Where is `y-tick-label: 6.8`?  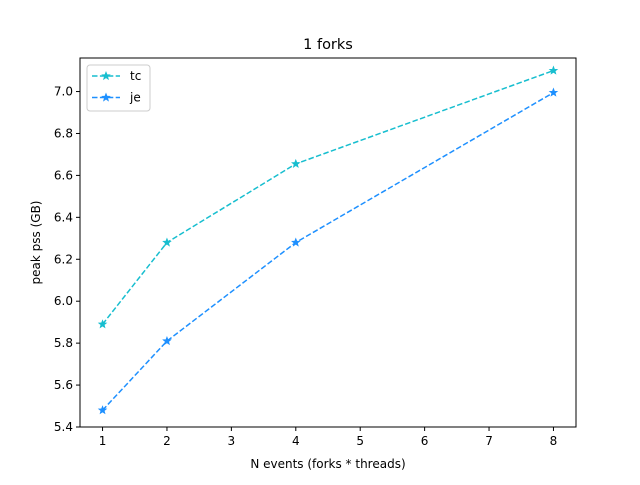
y-tick-label: 6.8 is located at coordinates (63, 133).